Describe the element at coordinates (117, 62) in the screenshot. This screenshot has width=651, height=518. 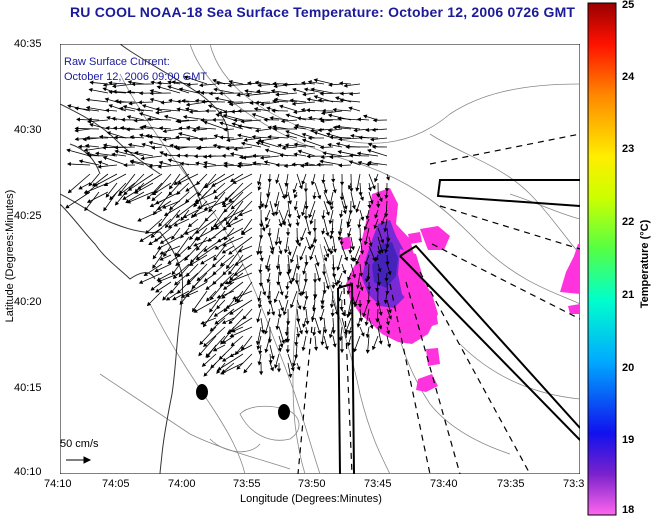
I see `legend-line1: Raw Surface Current:` at that location.